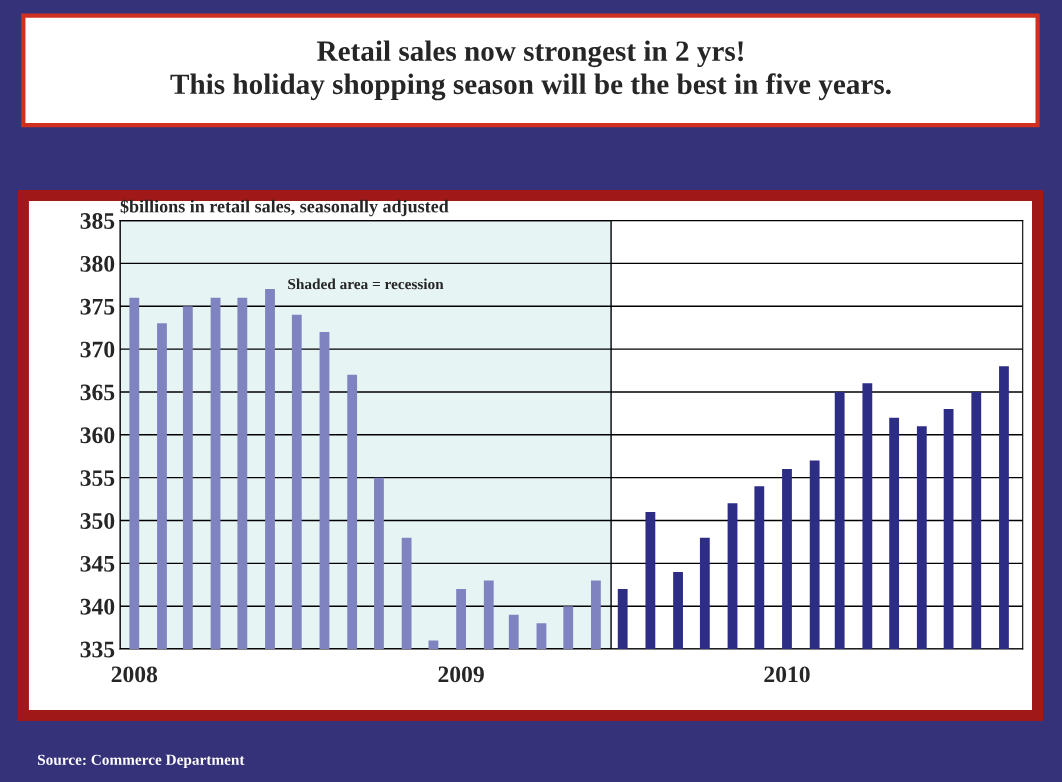 The width and height of the screenshot is (1062, 782). What do you see at coordinates (284, 208) in the screenshot?
I see `y-axis-title: $billions in retail sales, seasonally adjusted` at bounding box center [284, 208].